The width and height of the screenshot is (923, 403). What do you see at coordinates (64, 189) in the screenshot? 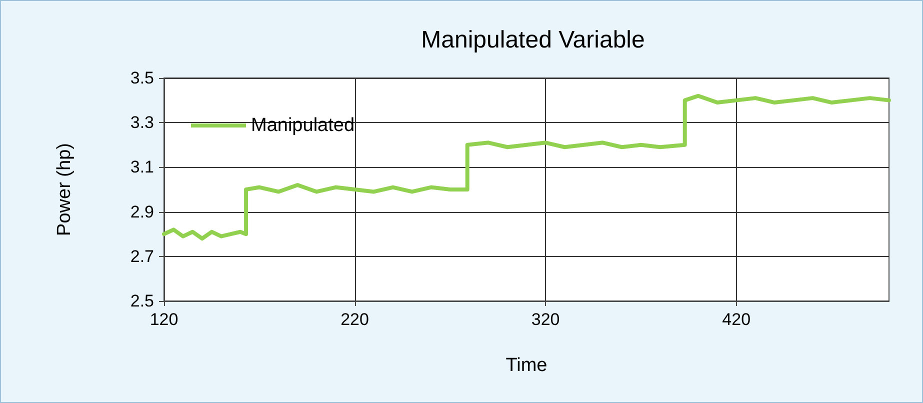
I see `y-axis-title: Power (hp)` at bounding box center [64, 189].